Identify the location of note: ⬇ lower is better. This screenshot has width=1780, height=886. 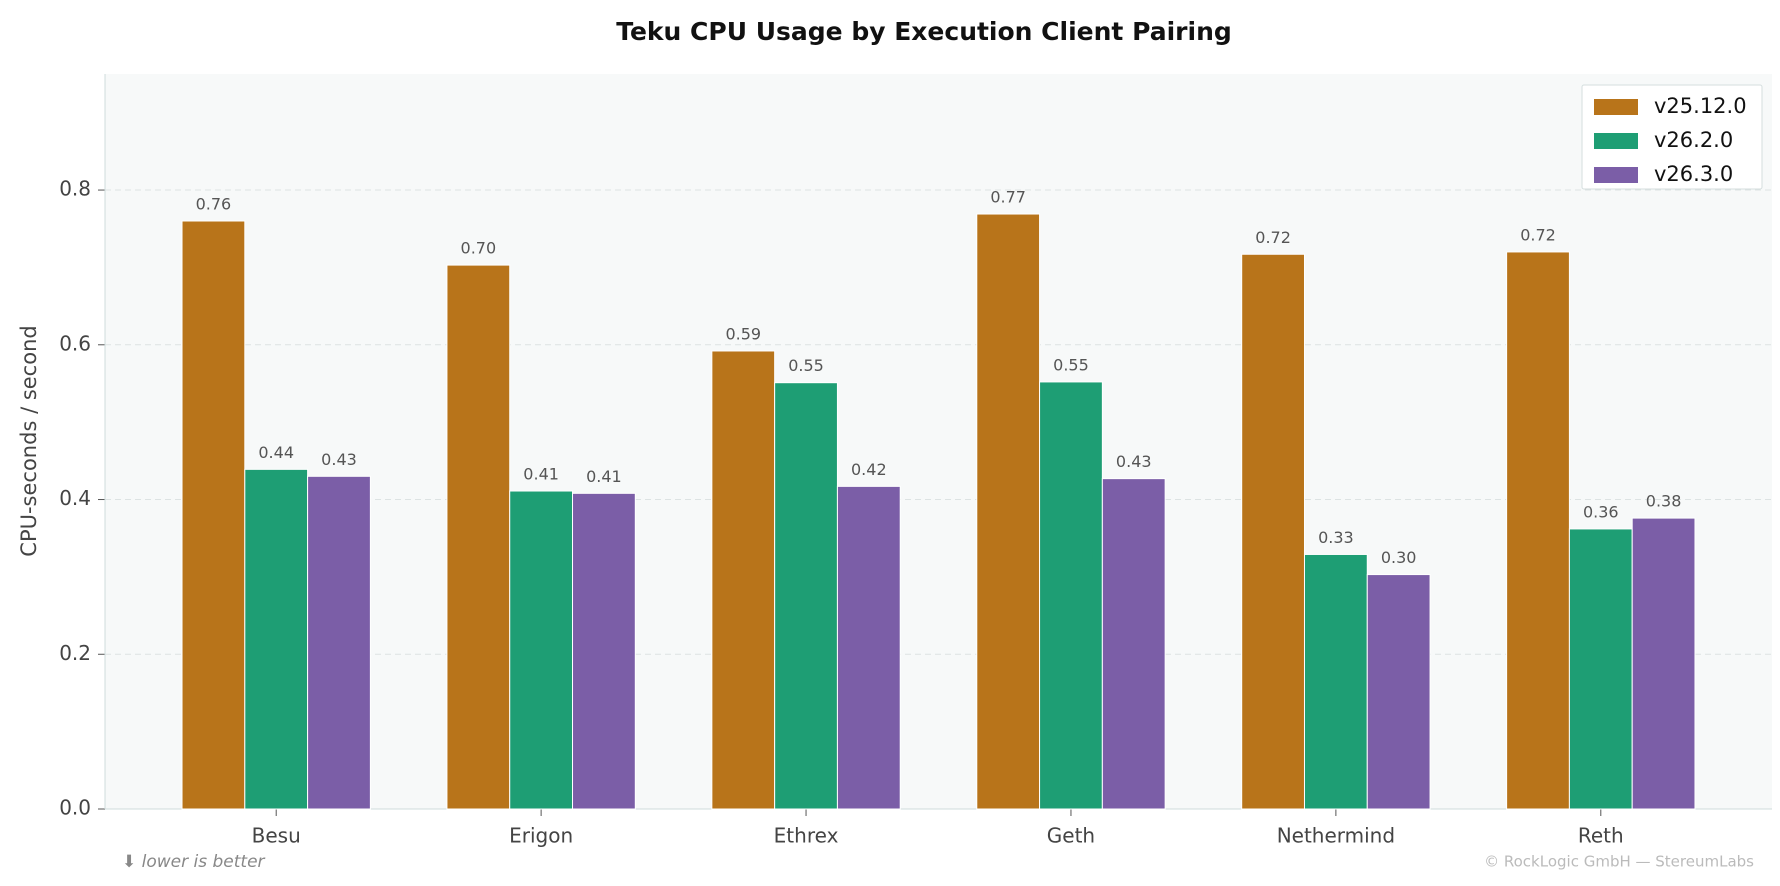
(194, 862).